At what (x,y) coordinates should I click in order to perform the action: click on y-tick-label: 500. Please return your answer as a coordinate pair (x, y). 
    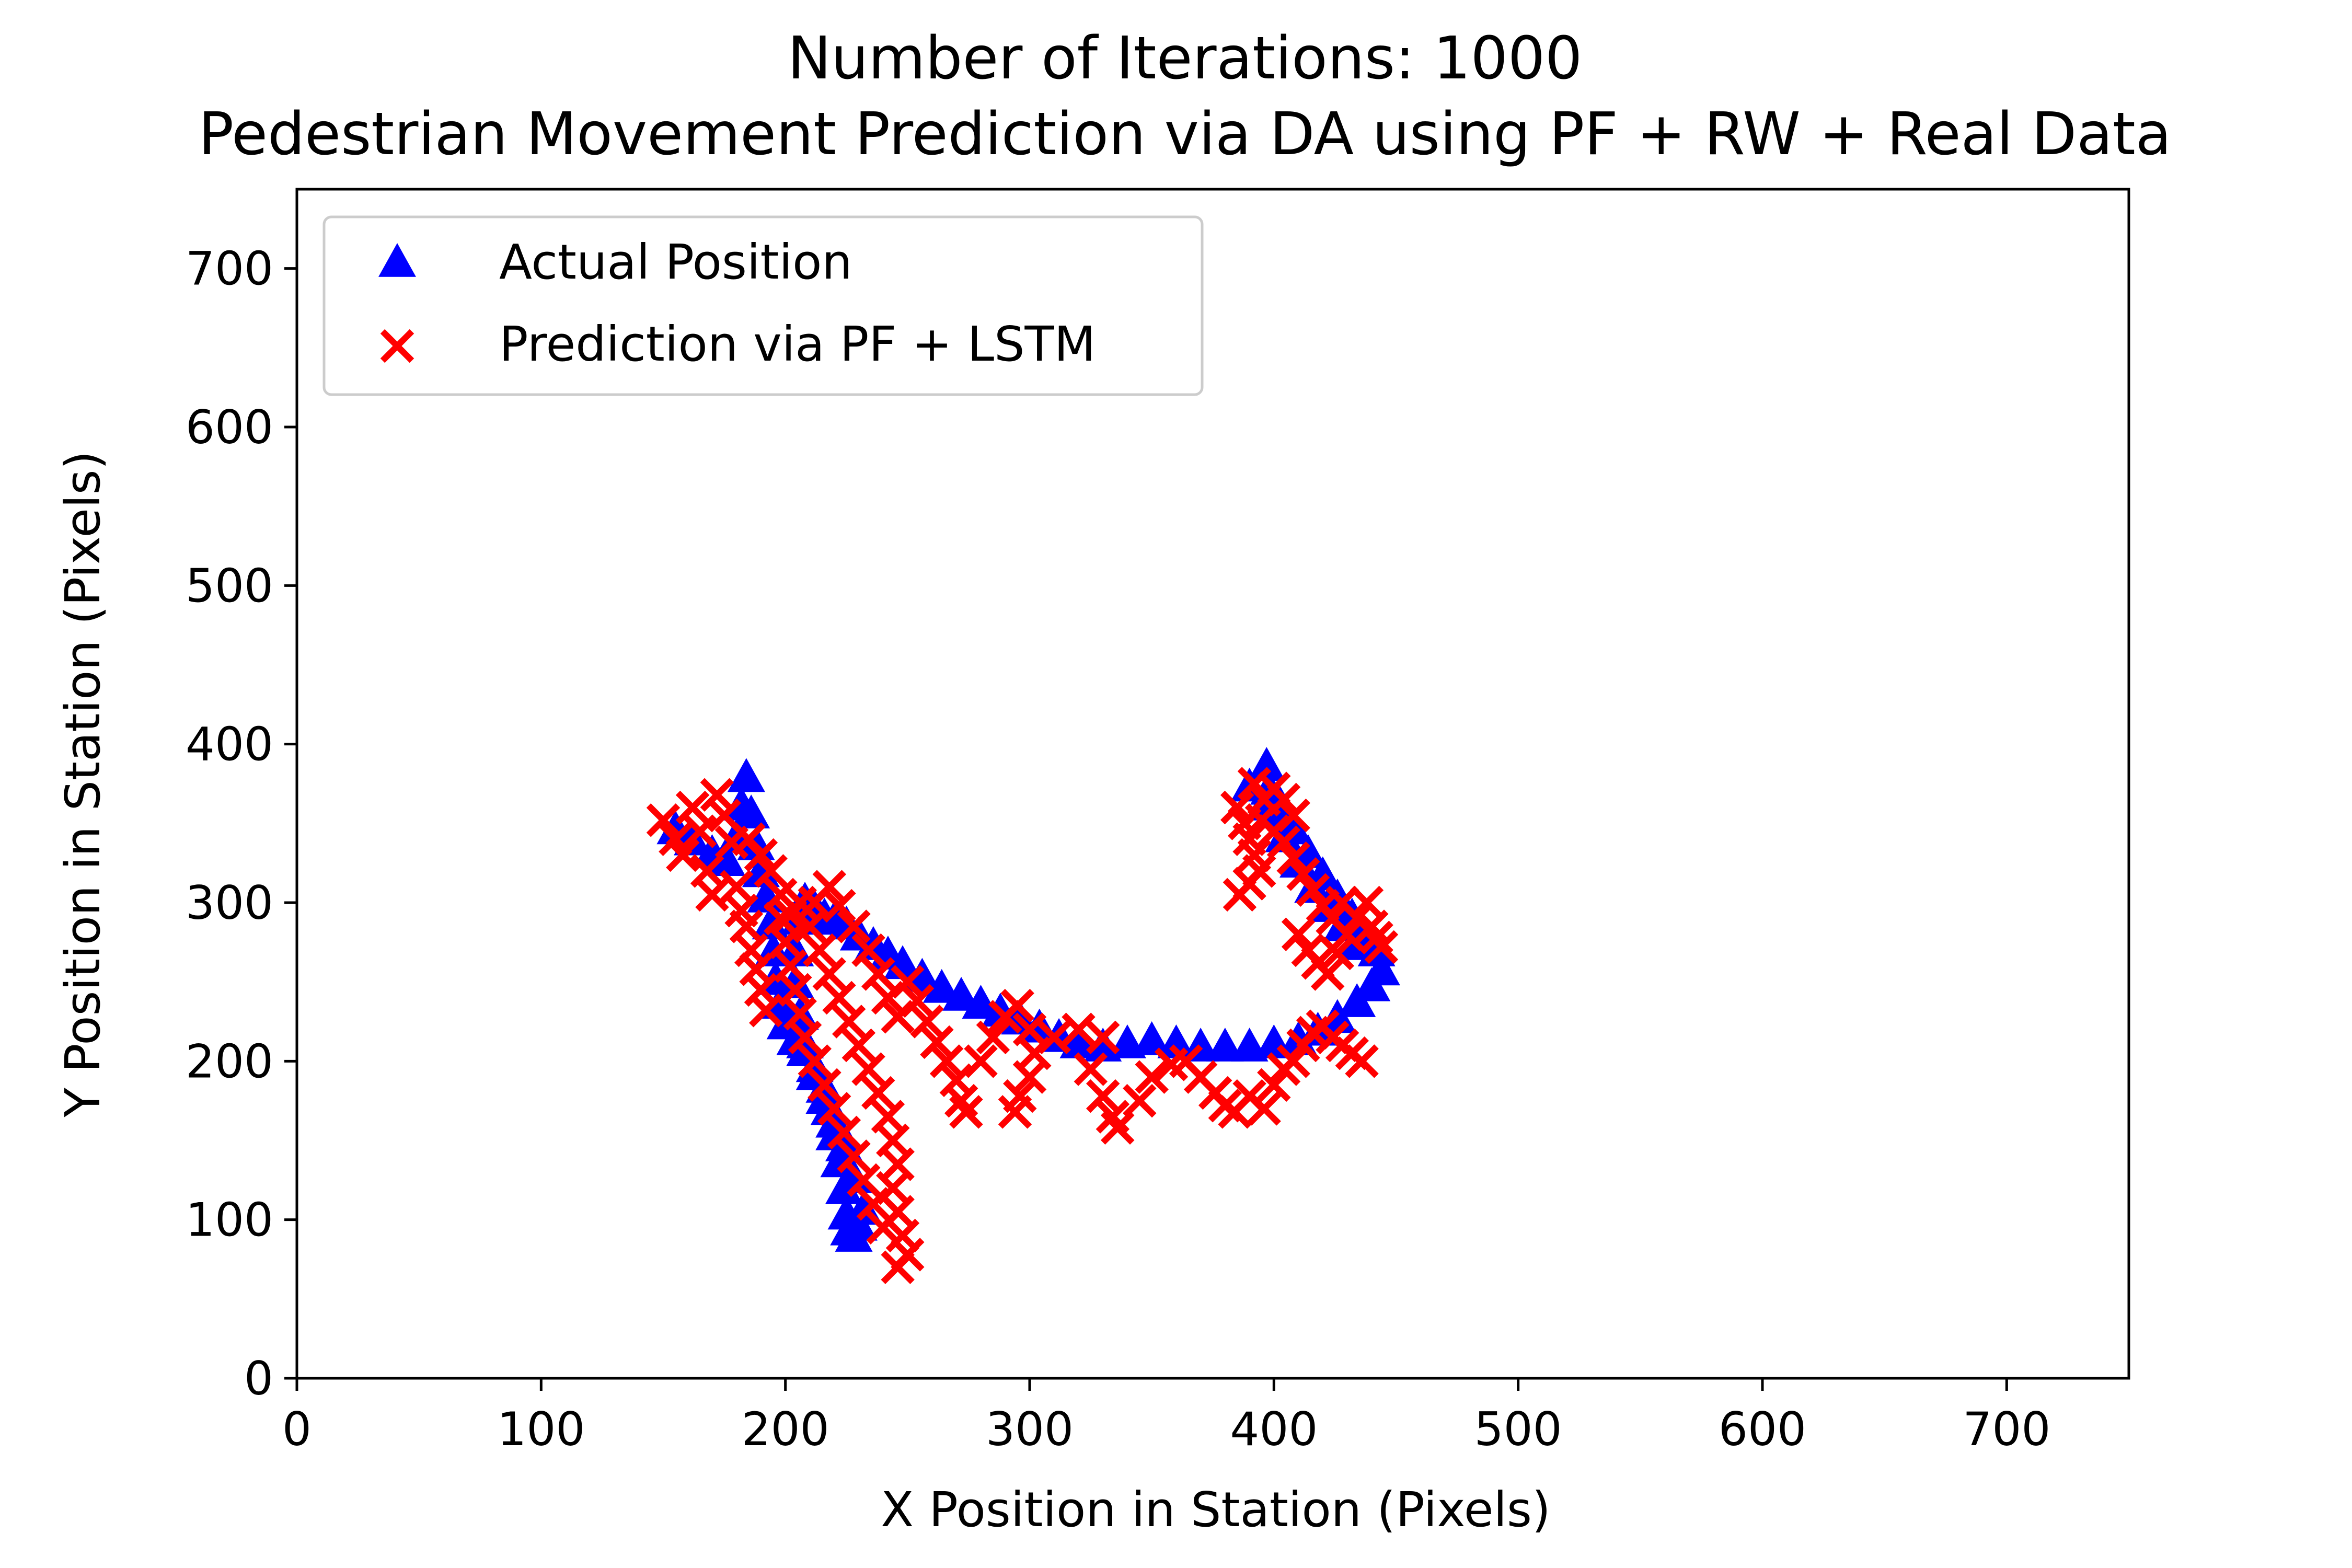
    Looking at the image, I should click on (229, 586).